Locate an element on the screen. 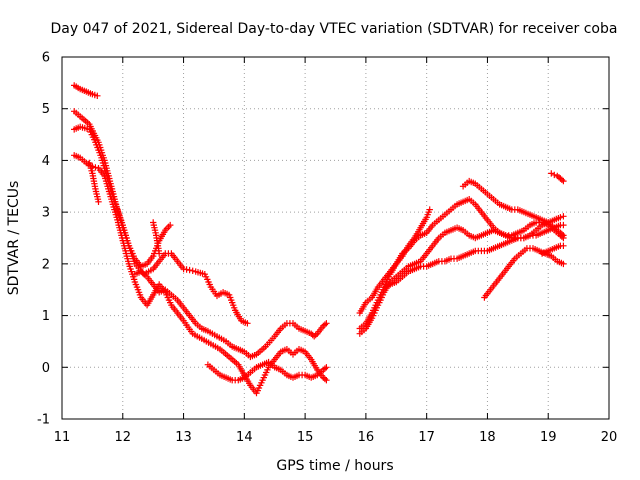 The width and height of the screenshot is (640, 480). x-tick-label: 17 is located at coordinates (426, 437).